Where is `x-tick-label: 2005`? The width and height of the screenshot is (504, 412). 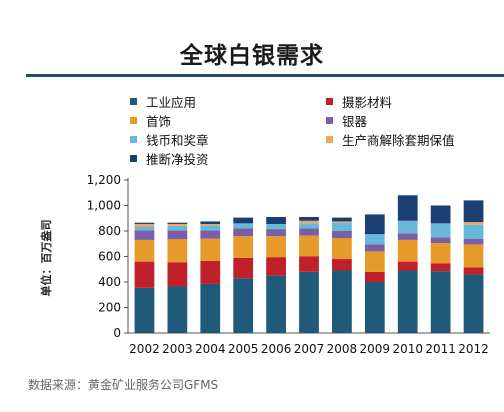
x-tick-label: 2005 is located at coordinates (243, 349).